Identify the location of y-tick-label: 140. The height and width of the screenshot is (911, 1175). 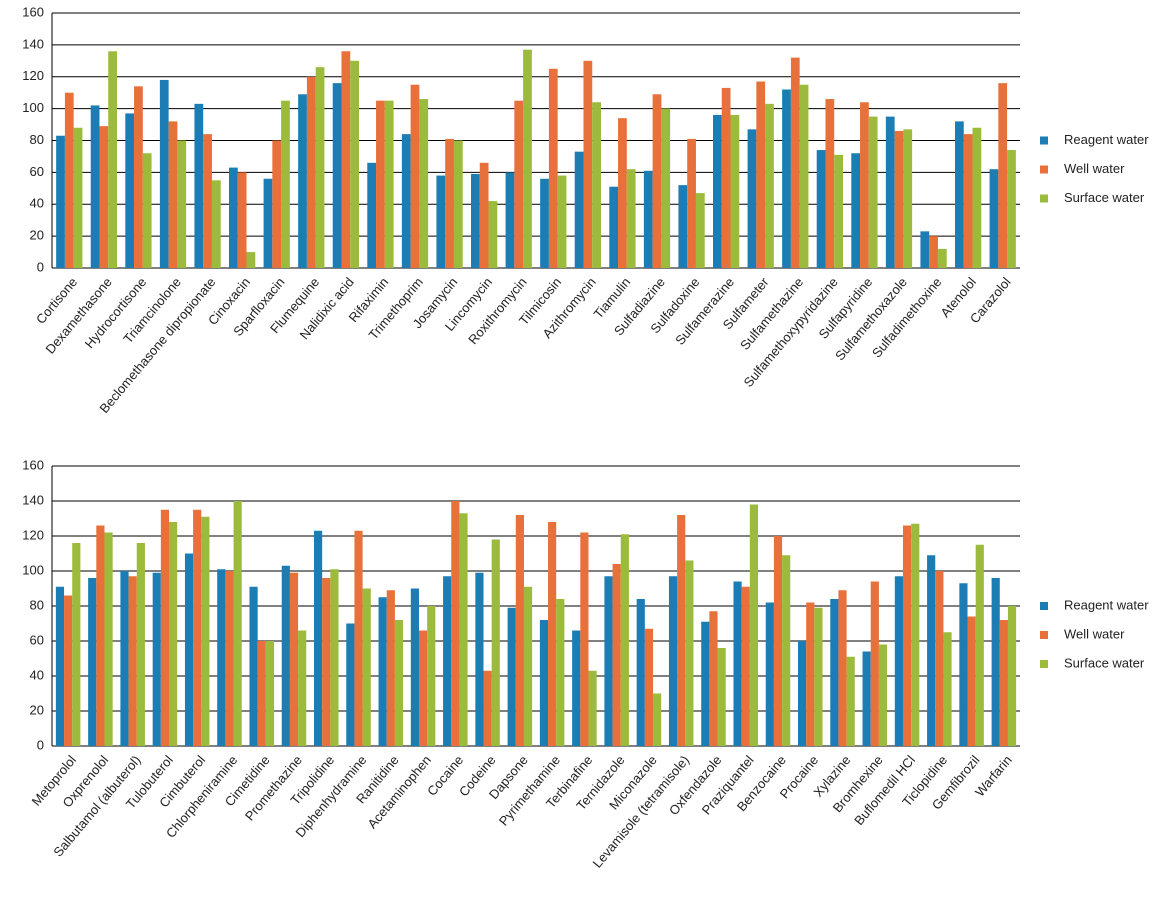
(33, 499).